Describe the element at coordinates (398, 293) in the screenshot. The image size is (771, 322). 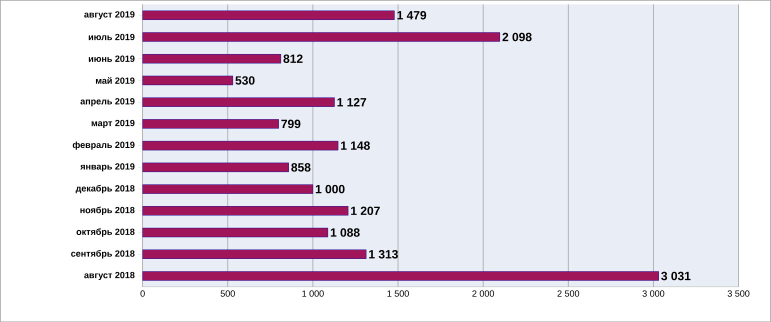
I see `x-tick-label: 1 500` at that location.